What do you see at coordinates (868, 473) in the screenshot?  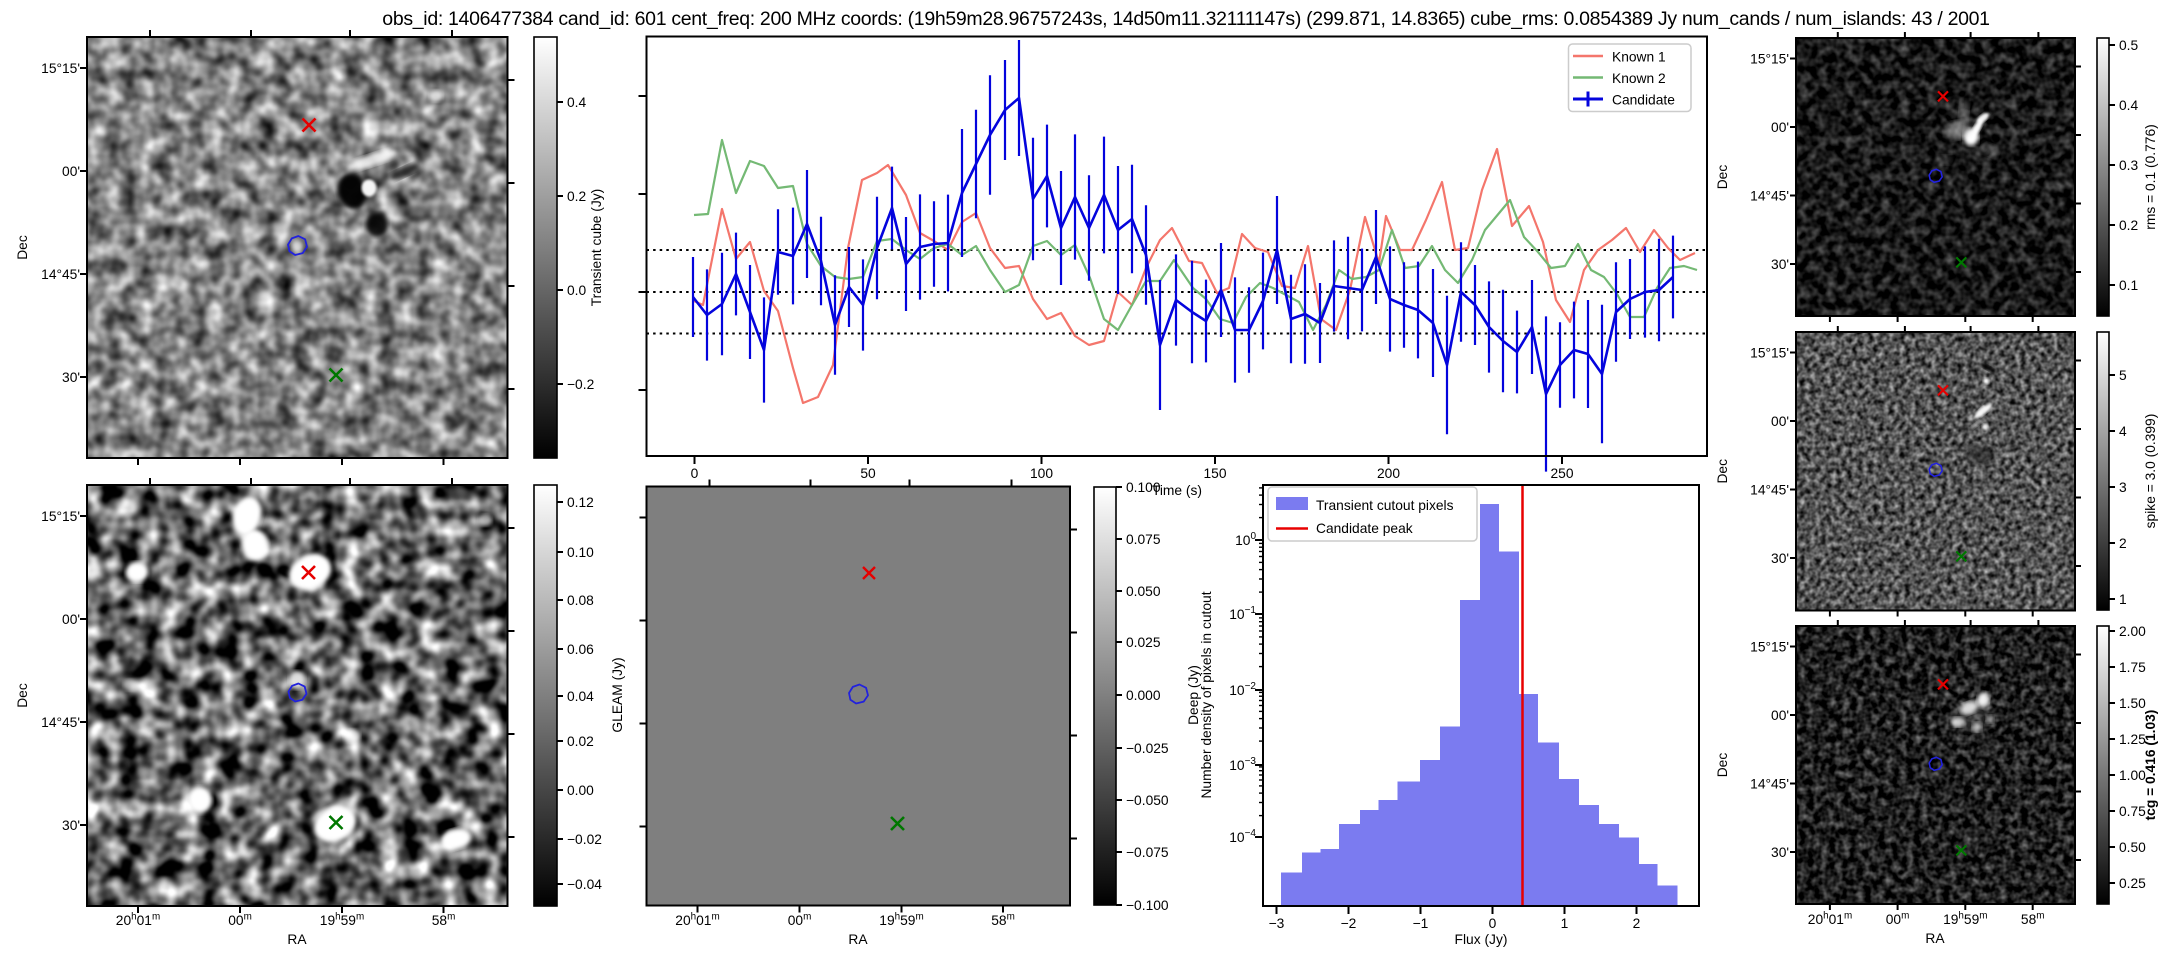 I see `svg-text: 50` at bounding box center [868, 473].